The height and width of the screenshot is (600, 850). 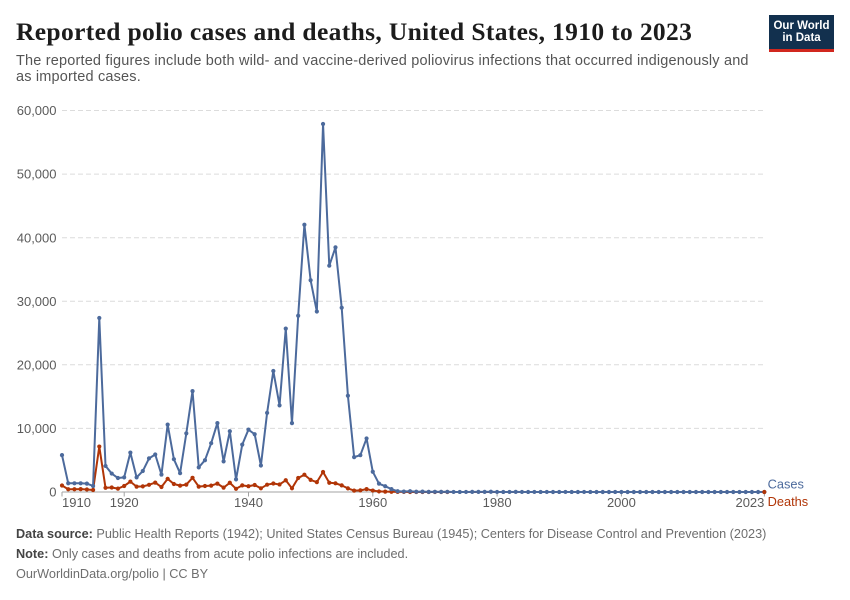 What do you see at coordinates (37, 174) in the screenshot?
I see `svg-text: 50,000` at bounding box center [37, 174].